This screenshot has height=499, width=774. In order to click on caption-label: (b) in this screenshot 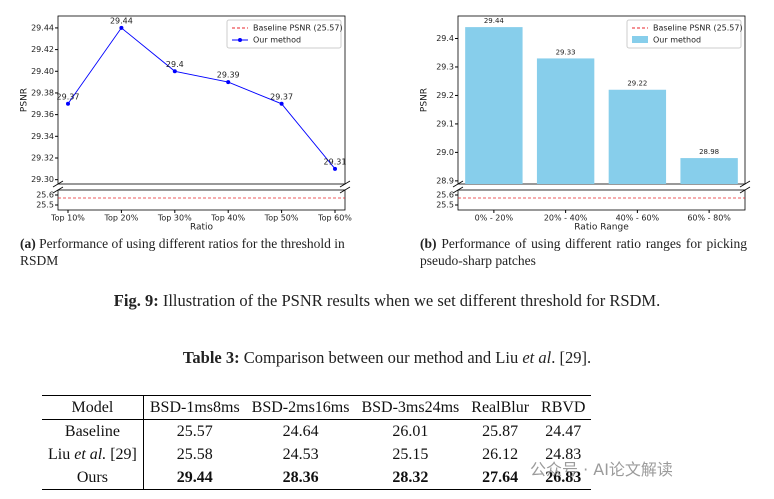, I will do `click(428, 243)`.